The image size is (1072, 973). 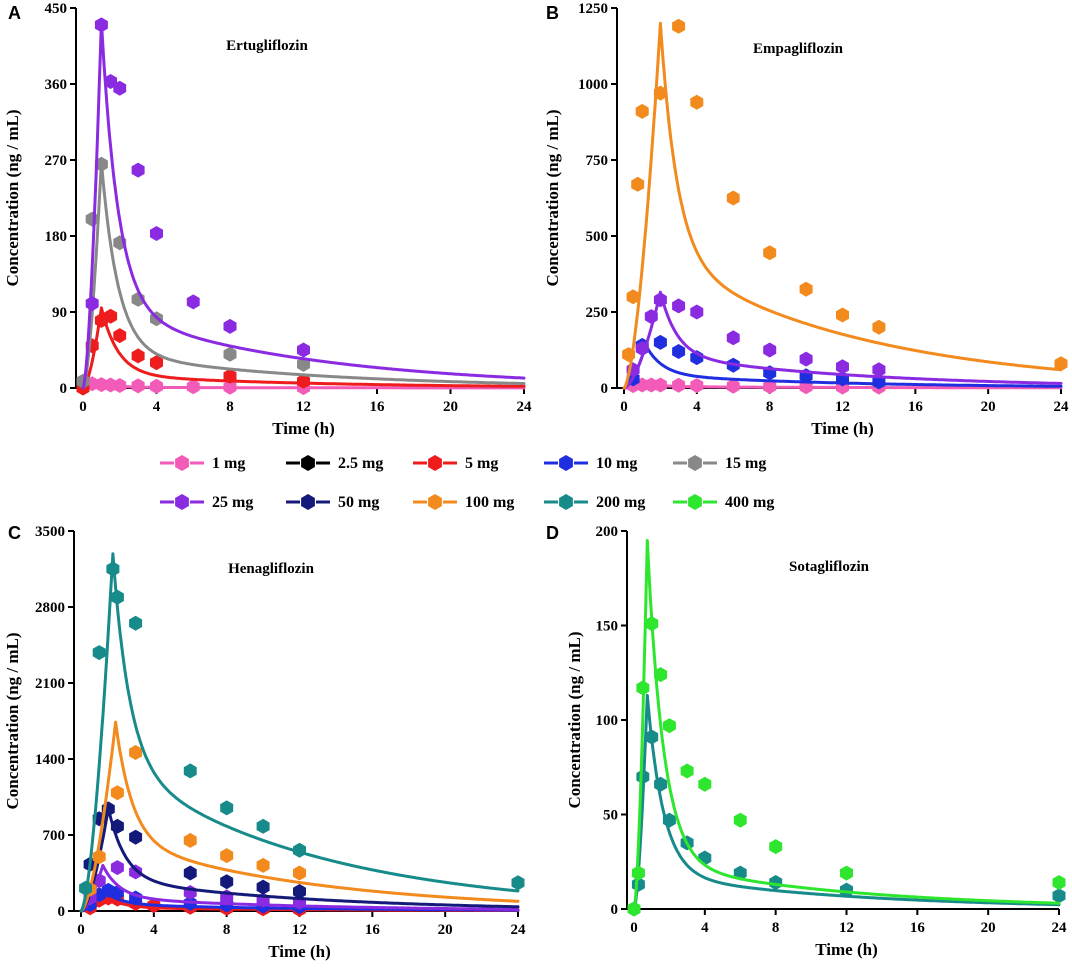 I want to click on y-tick-label-b: 1250, so click(x=593, y=9).